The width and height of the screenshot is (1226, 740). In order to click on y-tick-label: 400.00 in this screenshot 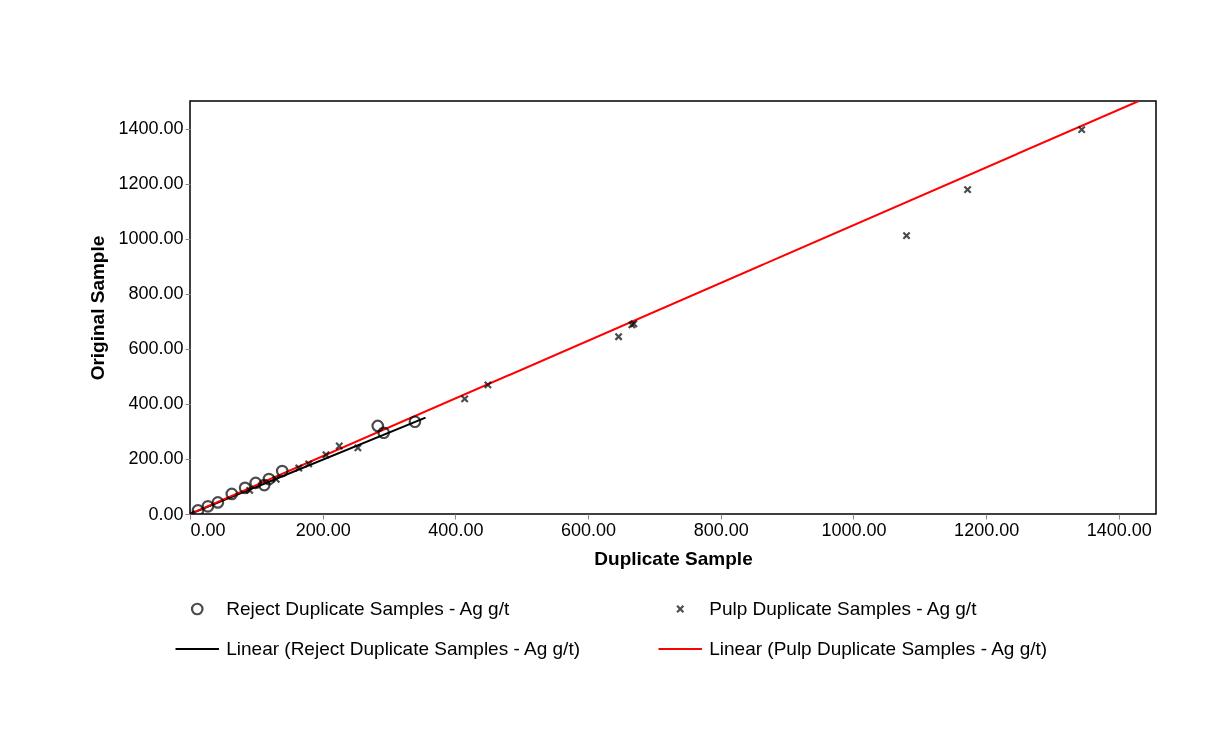, I will do `click(156, 403)`.